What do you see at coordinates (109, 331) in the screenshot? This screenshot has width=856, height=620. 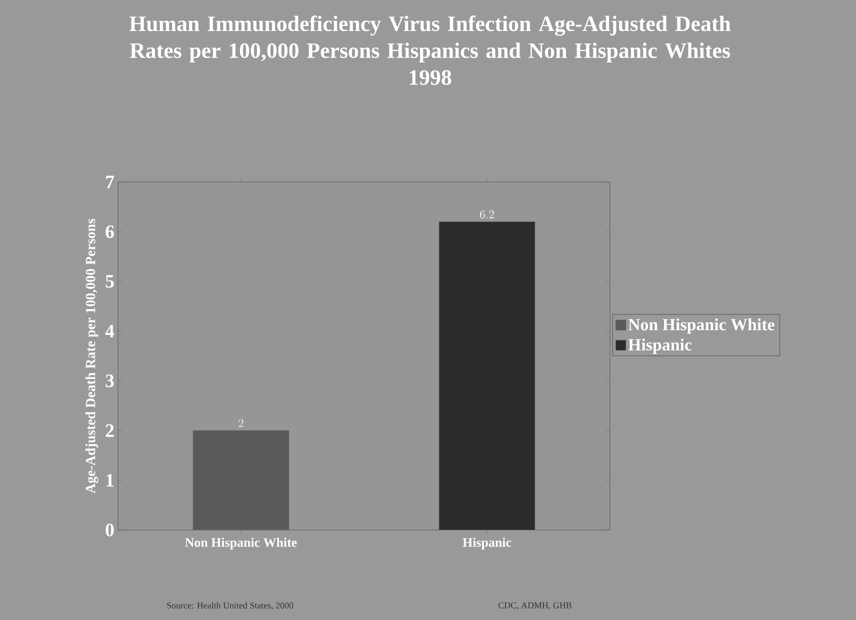 I see `y-tick-label: 4` at bounding box center [109, 331].